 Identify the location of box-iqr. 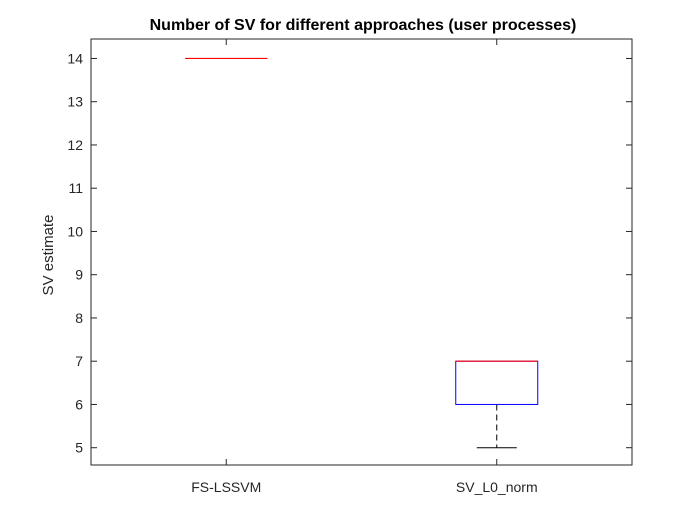
(497, 382).